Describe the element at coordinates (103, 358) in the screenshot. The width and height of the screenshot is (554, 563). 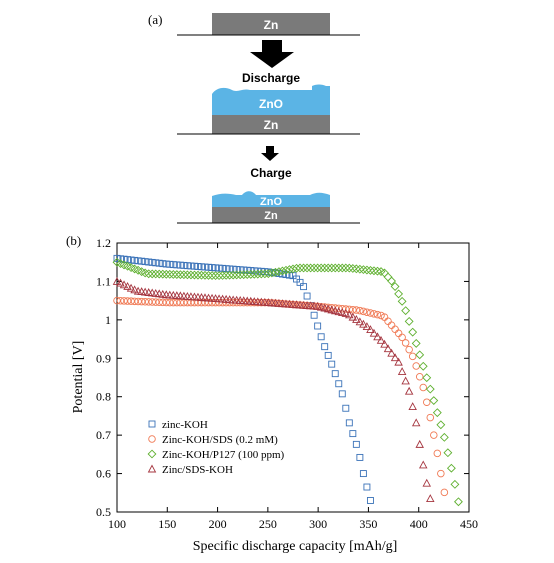
I see `y-tick-label: 0.9` at that location.